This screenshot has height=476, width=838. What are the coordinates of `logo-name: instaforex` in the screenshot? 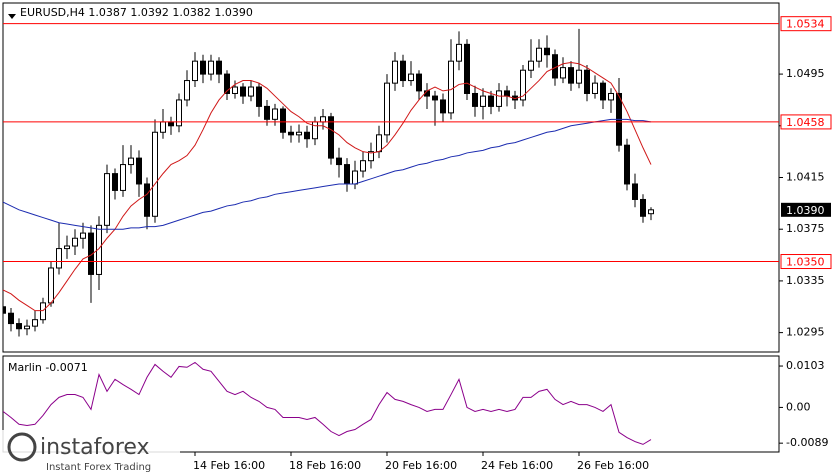 It's located at (95, 447).